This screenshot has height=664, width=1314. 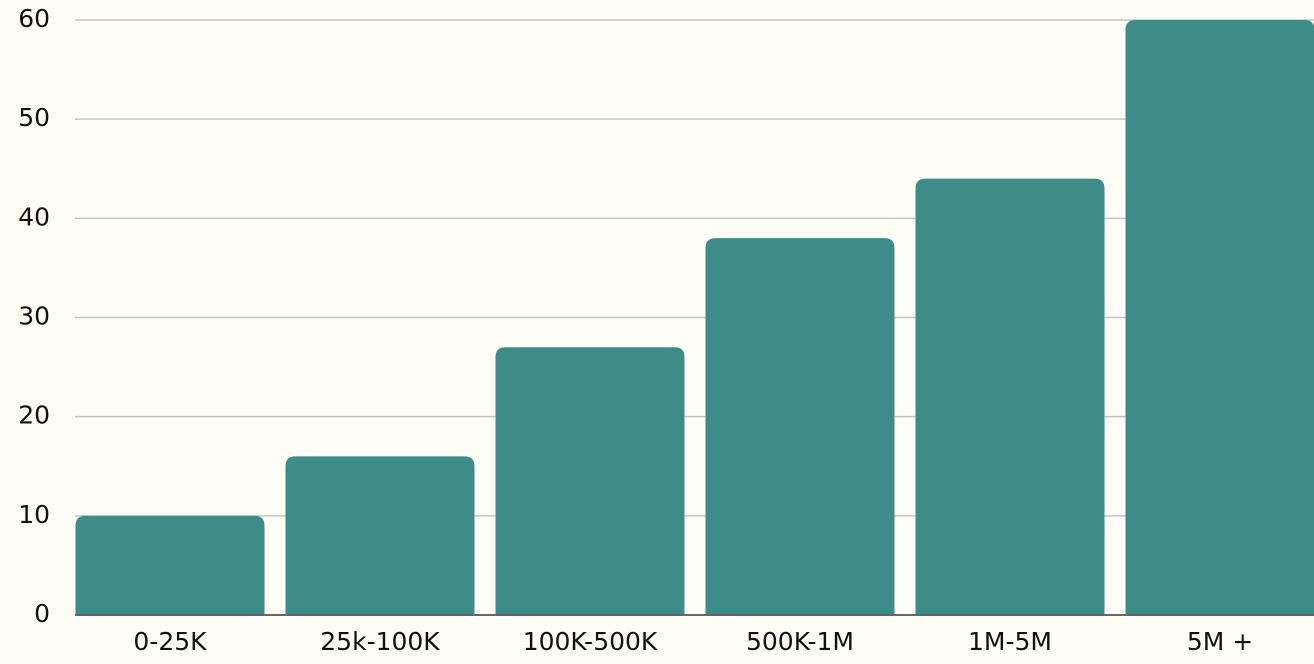 I want to click on x-tick-label: 500K-1M, so click(x=800, y=641).